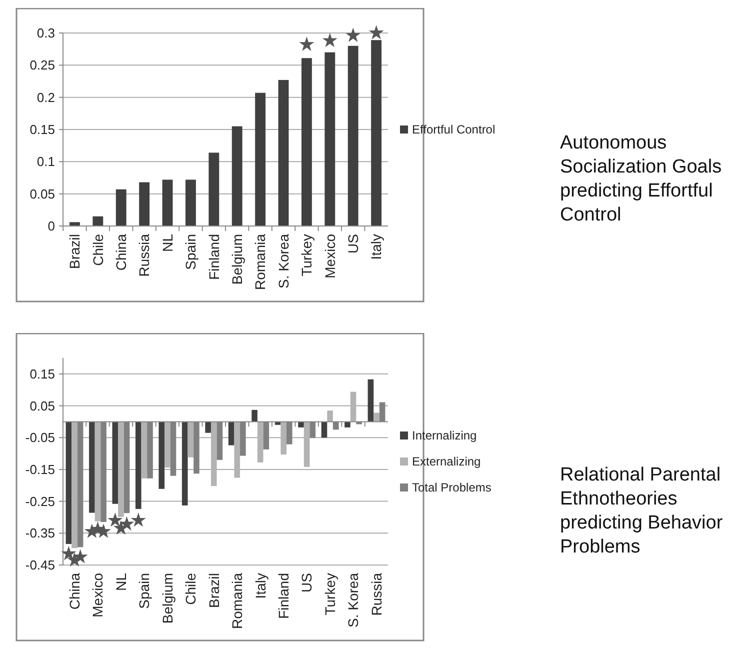  What do you see at coordinates (42, 65) in the screenshot?
I see `y-tick-label: 0.25` at bounding box center [42, 65].